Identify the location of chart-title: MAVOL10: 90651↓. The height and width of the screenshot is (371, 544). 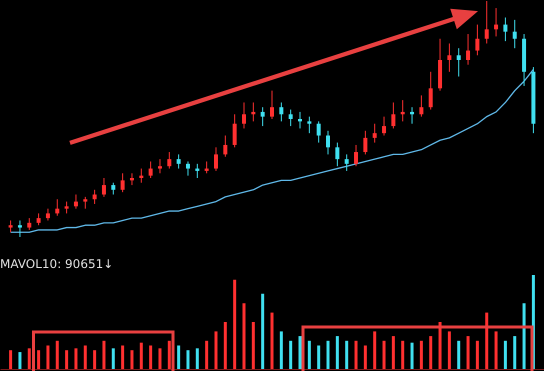
(57, 264).